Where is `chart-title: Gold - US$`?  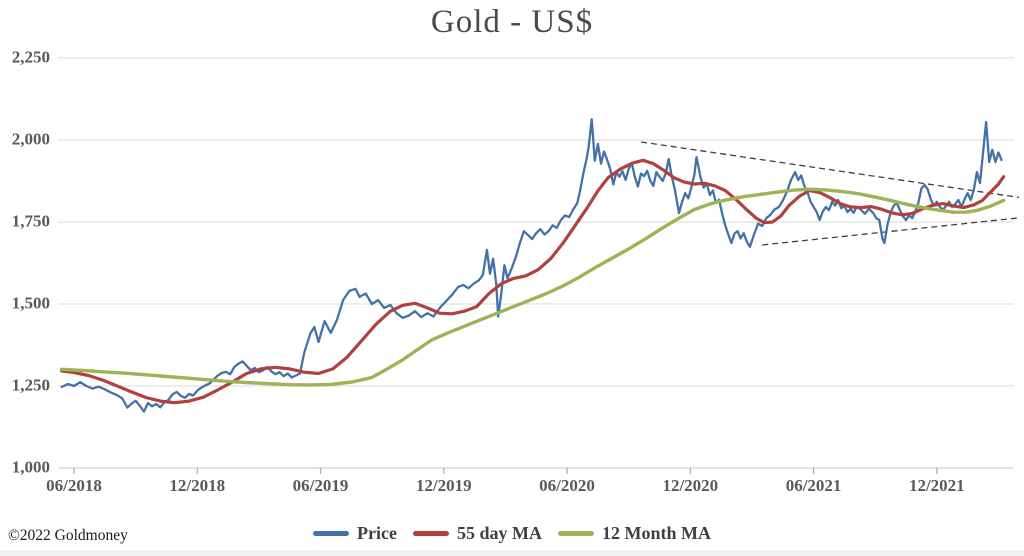 chart-title: Gold - US$ is located at coordinates (512, 22).